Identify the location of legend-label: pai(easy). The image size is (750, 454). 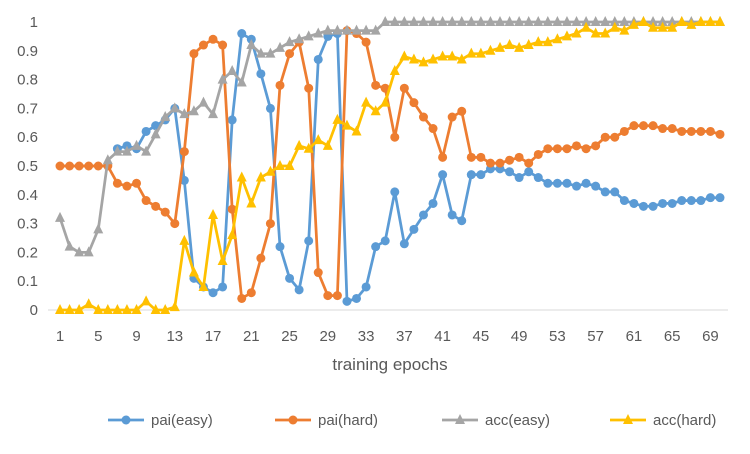
(182, 420).